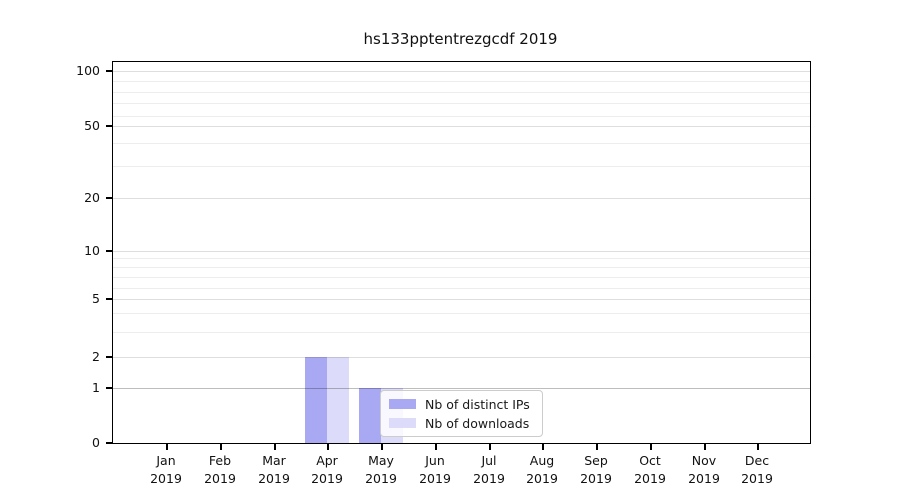  I want to click on x-tick-mark-aug, so click(543, 447).